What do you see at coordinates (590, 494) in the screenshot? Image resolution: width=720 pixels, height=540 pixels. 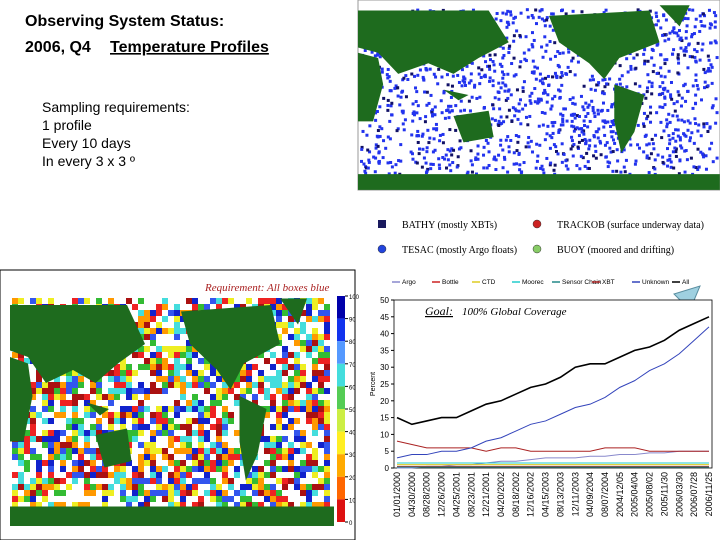 I see `x-tick-label: 04/09/2004` at bounding box center [590, 494].